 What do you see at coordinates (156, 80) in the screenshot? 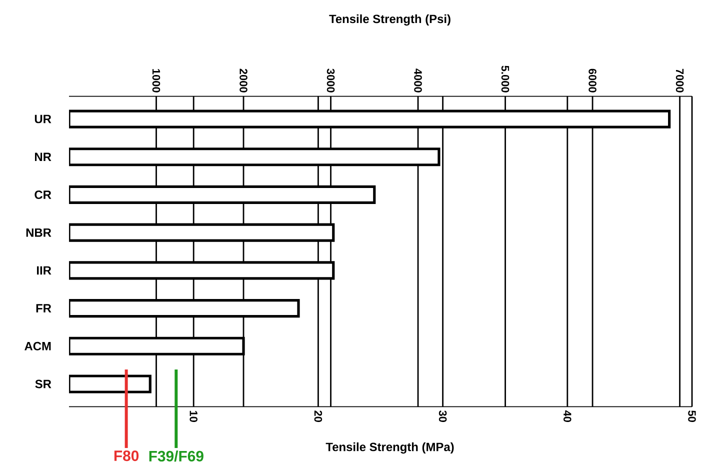
I see `x2-tick-label: 1000` at bounding box center [156, 80].